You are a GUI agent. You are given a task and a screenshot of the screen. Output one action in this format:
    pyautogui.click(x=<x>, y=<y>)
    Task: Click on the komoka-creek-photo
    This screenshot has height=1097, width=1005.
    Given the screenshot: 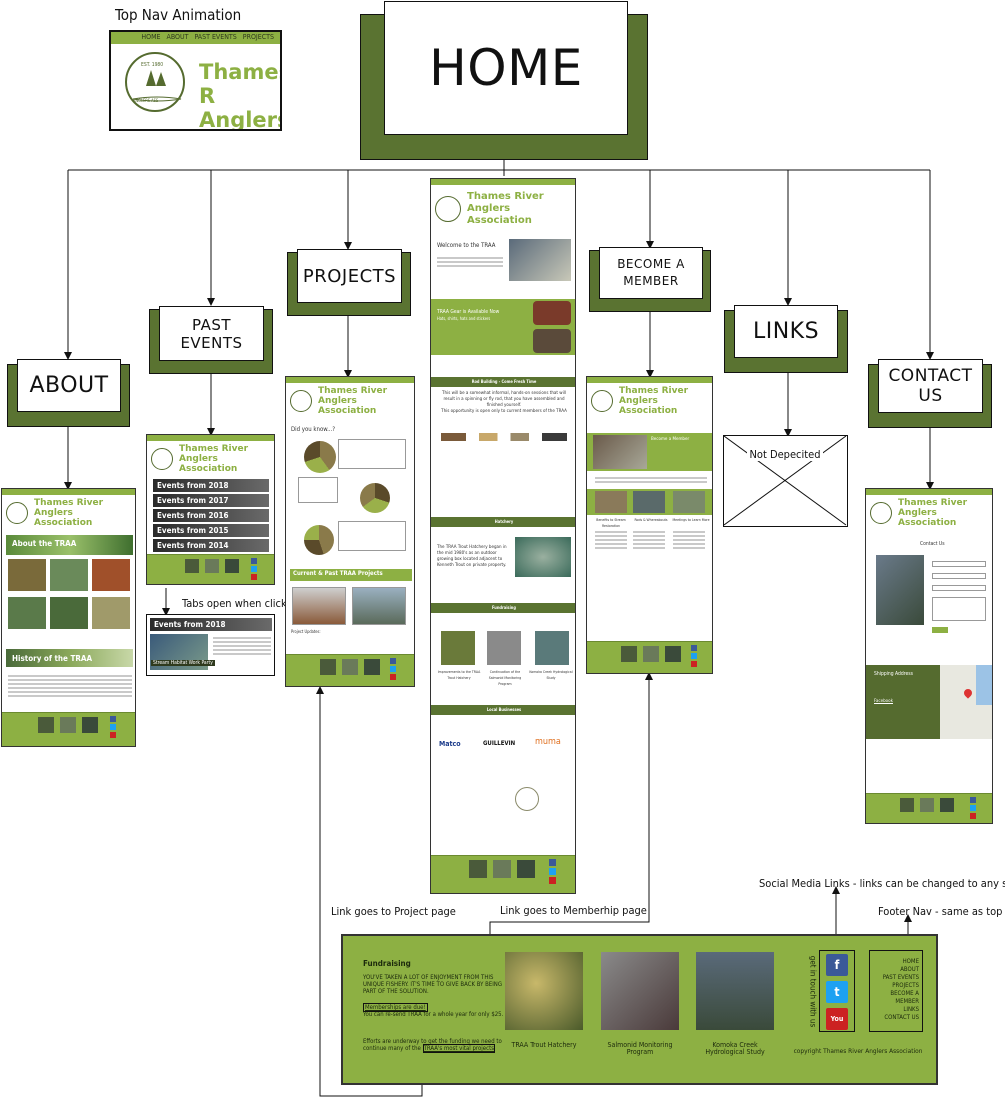 What is the action you would take?
    pyautogui.click(x=735, y=991)
    